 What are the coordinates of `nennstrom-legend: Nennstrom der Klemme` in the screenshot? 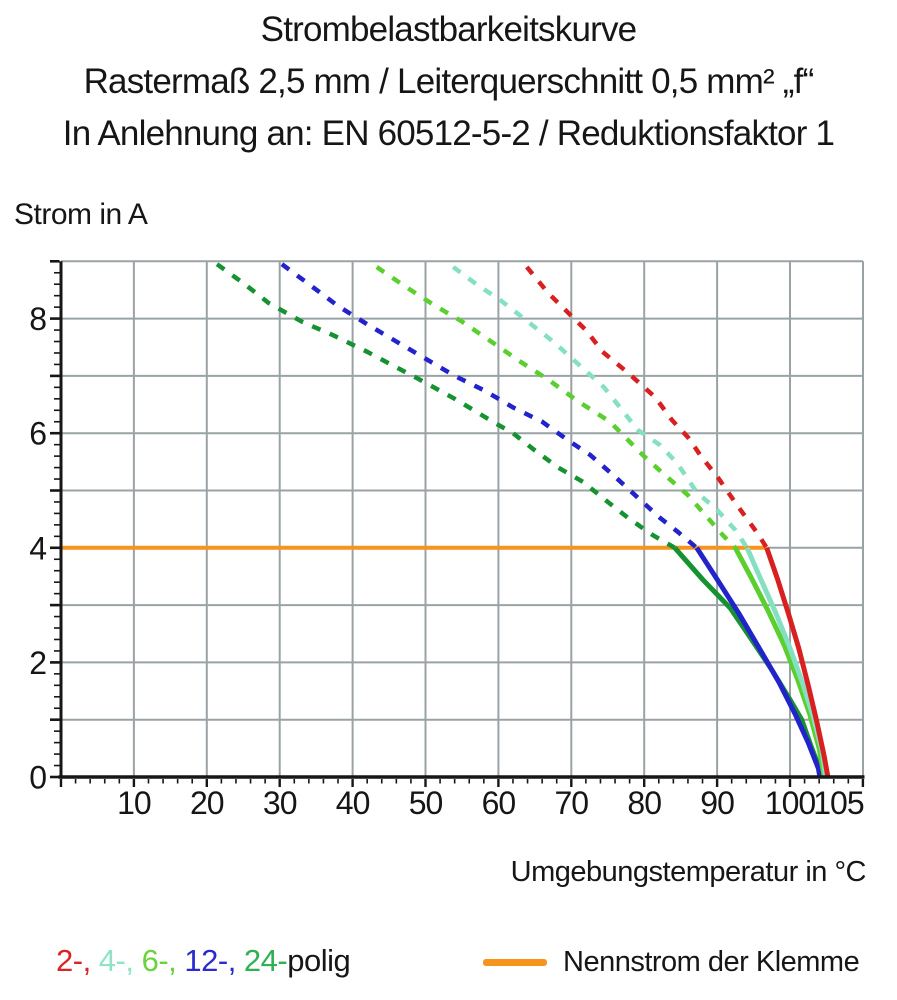 It's located at (671, 962).